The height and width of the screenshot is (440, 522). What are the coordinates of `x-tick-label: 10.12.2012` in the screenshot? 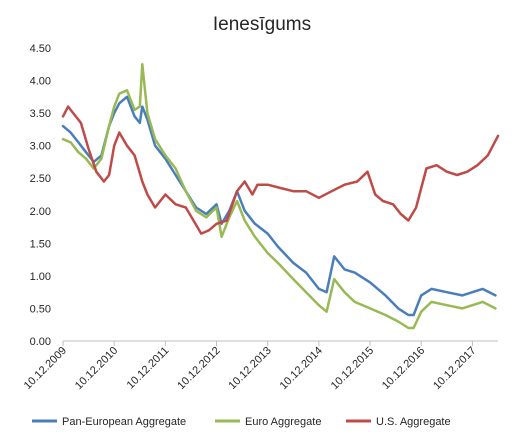 It's located at (198, 368).